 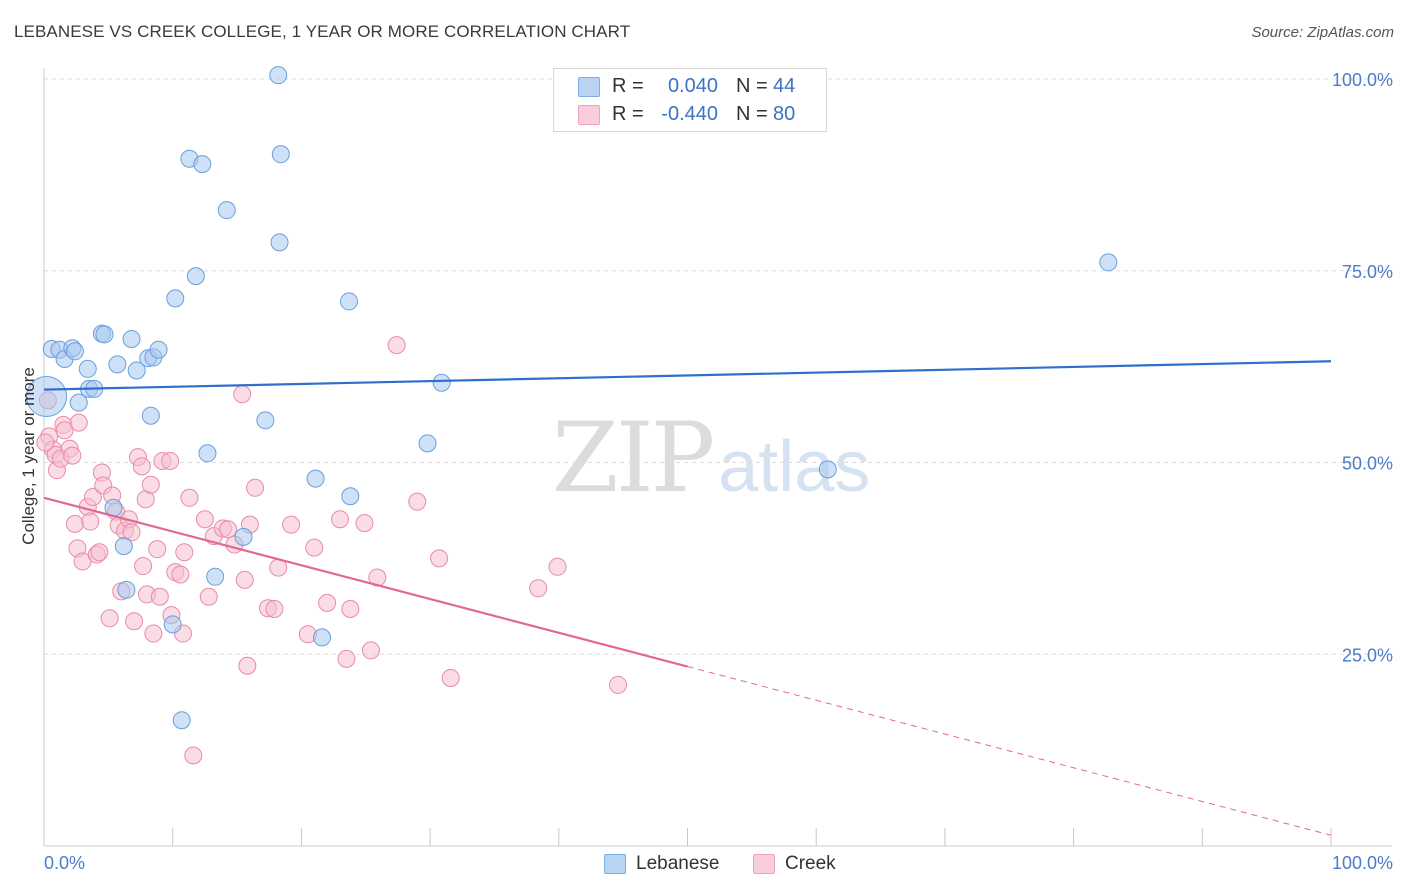 I want to click on source-label: Source: ZipAtlas.com, so click(x=1322, y=32).